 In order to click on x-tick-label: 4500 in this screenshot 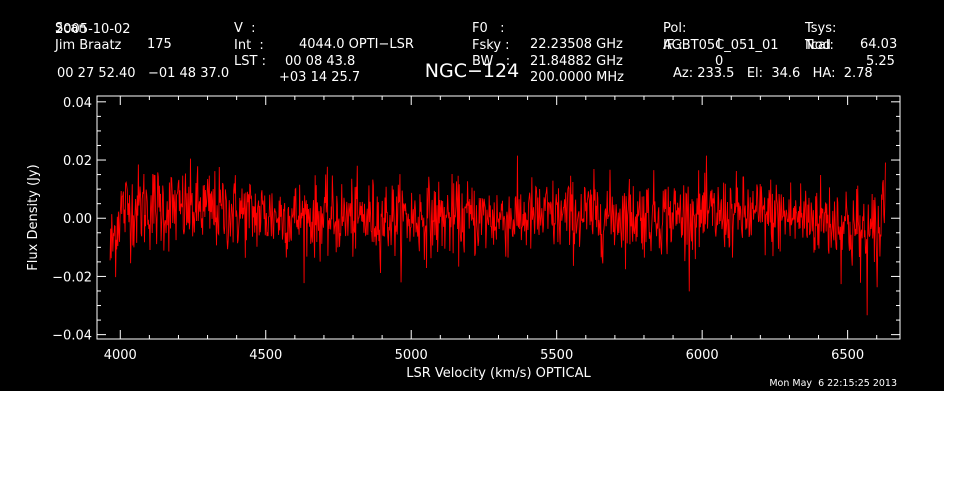, I will do `click(265, 355)`.